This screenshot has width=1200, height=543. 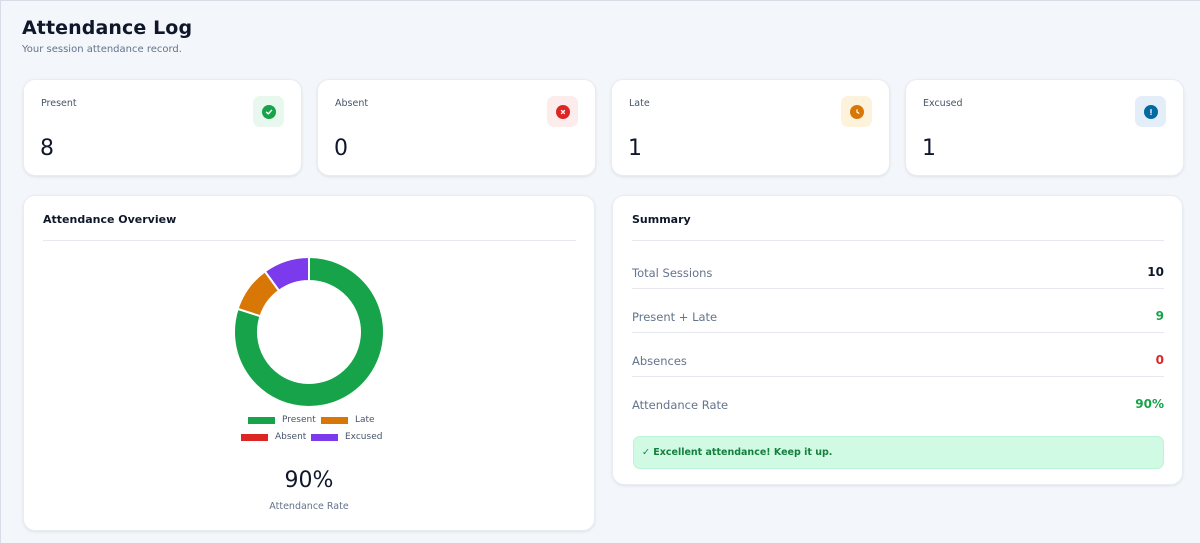 I want to click on check-circle-icon, so click(x=268, y=111).